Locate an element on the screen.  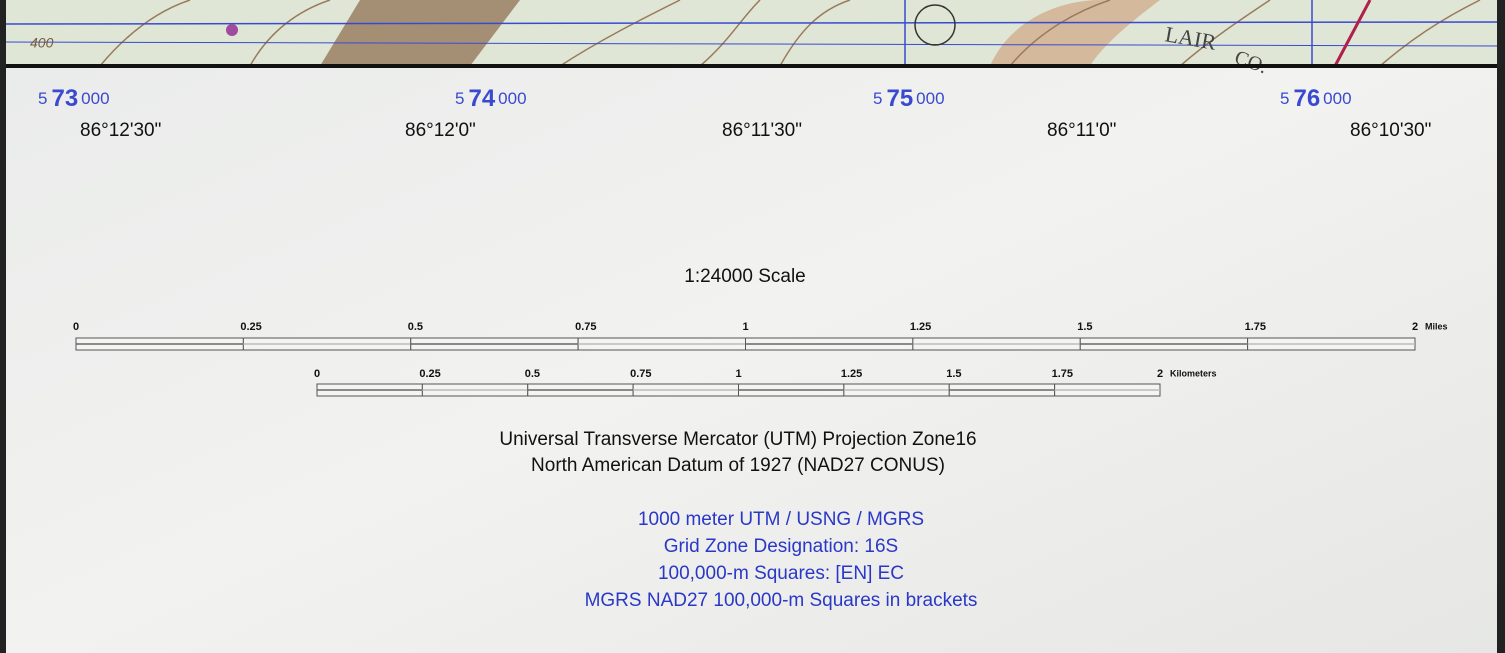
scale-title: 1:24000 Scale is located at coordinates (745, 276).